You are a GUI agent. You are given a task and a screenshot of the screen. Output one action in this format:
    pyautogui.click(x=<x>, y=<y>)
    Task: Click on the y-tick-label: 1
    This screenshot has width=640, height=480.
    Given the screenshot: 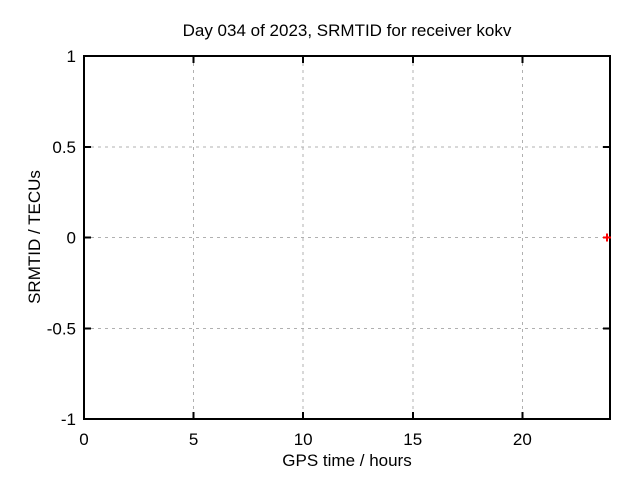 What is the action you would take?
    pyautogui.click(x=71, y=56)
    